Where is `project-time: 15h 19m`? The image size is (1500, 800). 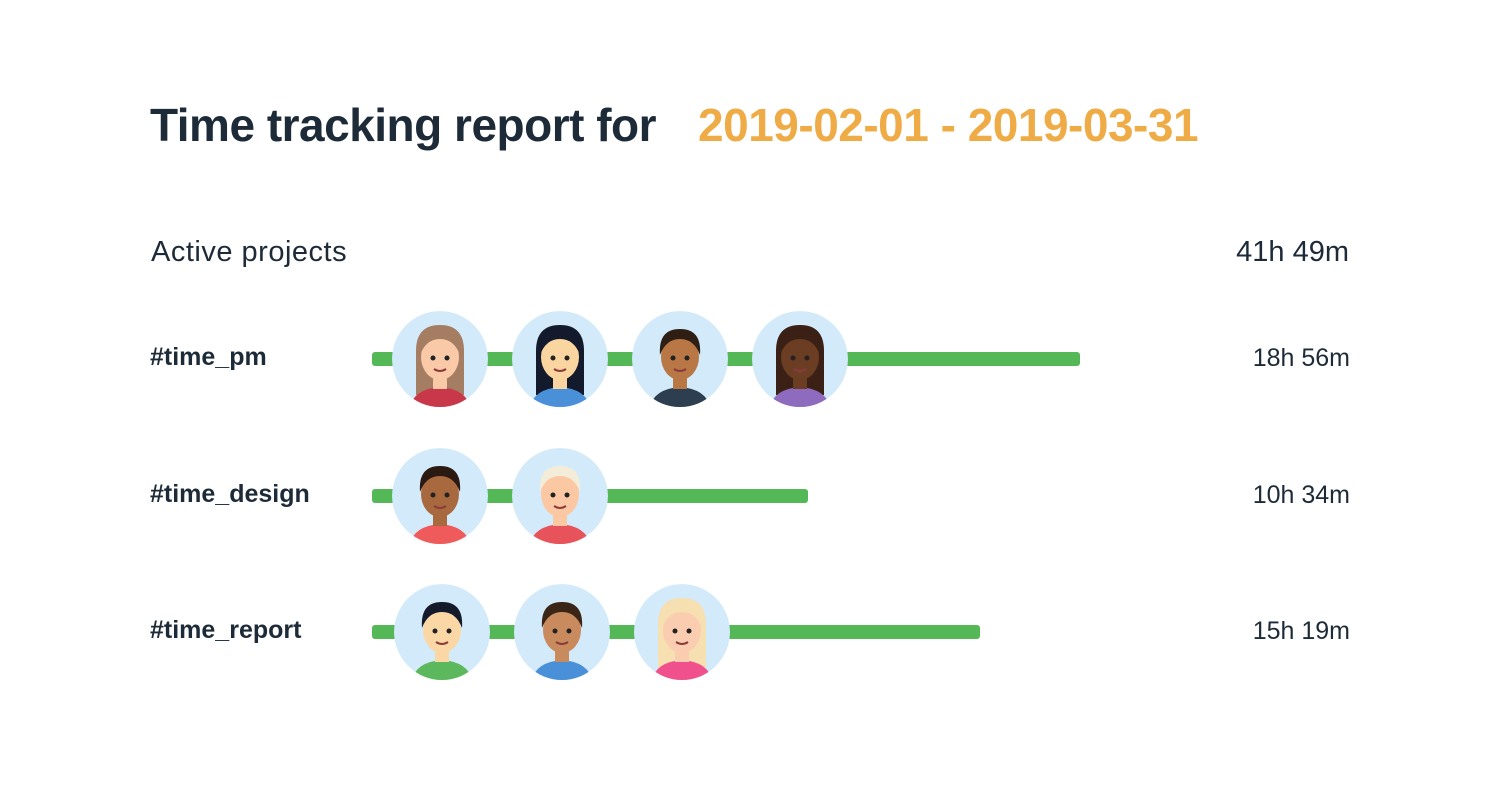 project-time: 15h 19m is located at coordinates (1301, 631).